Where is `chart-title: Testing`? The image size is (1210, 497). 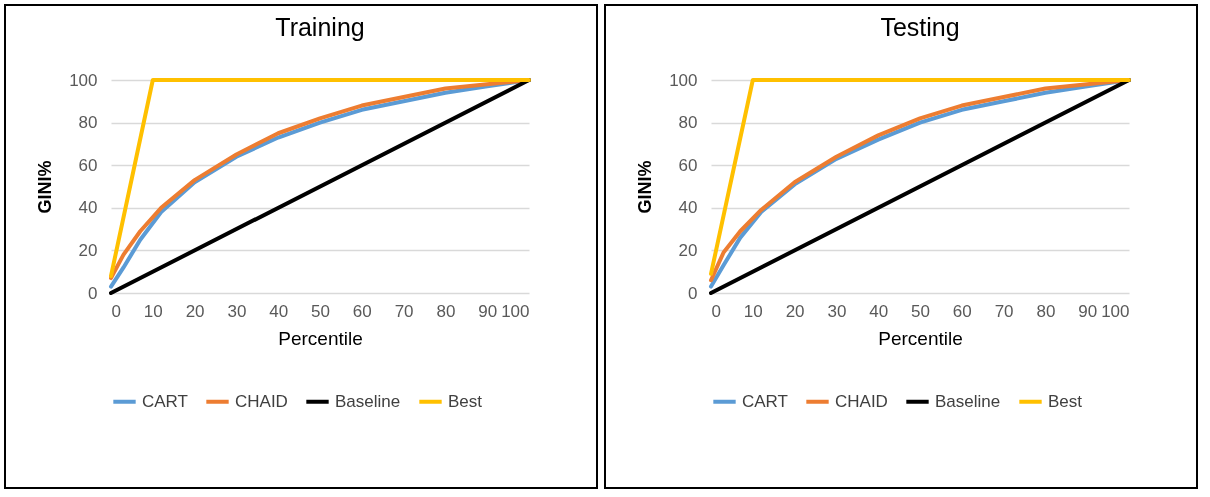
chart-title: Testing is located at coordinates (920, 27).